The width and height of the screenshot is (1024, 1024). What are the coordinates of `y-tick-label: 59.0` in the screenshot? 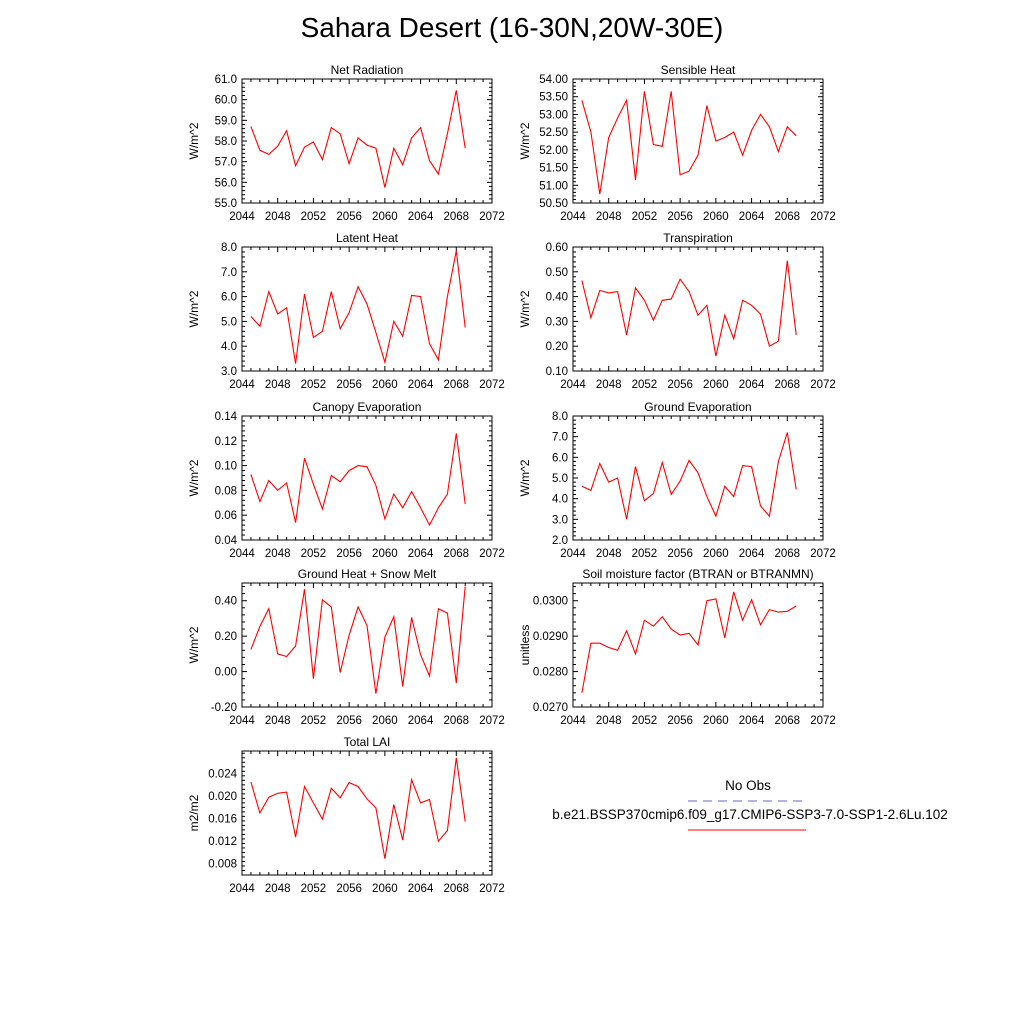 It's located at (226, 121).